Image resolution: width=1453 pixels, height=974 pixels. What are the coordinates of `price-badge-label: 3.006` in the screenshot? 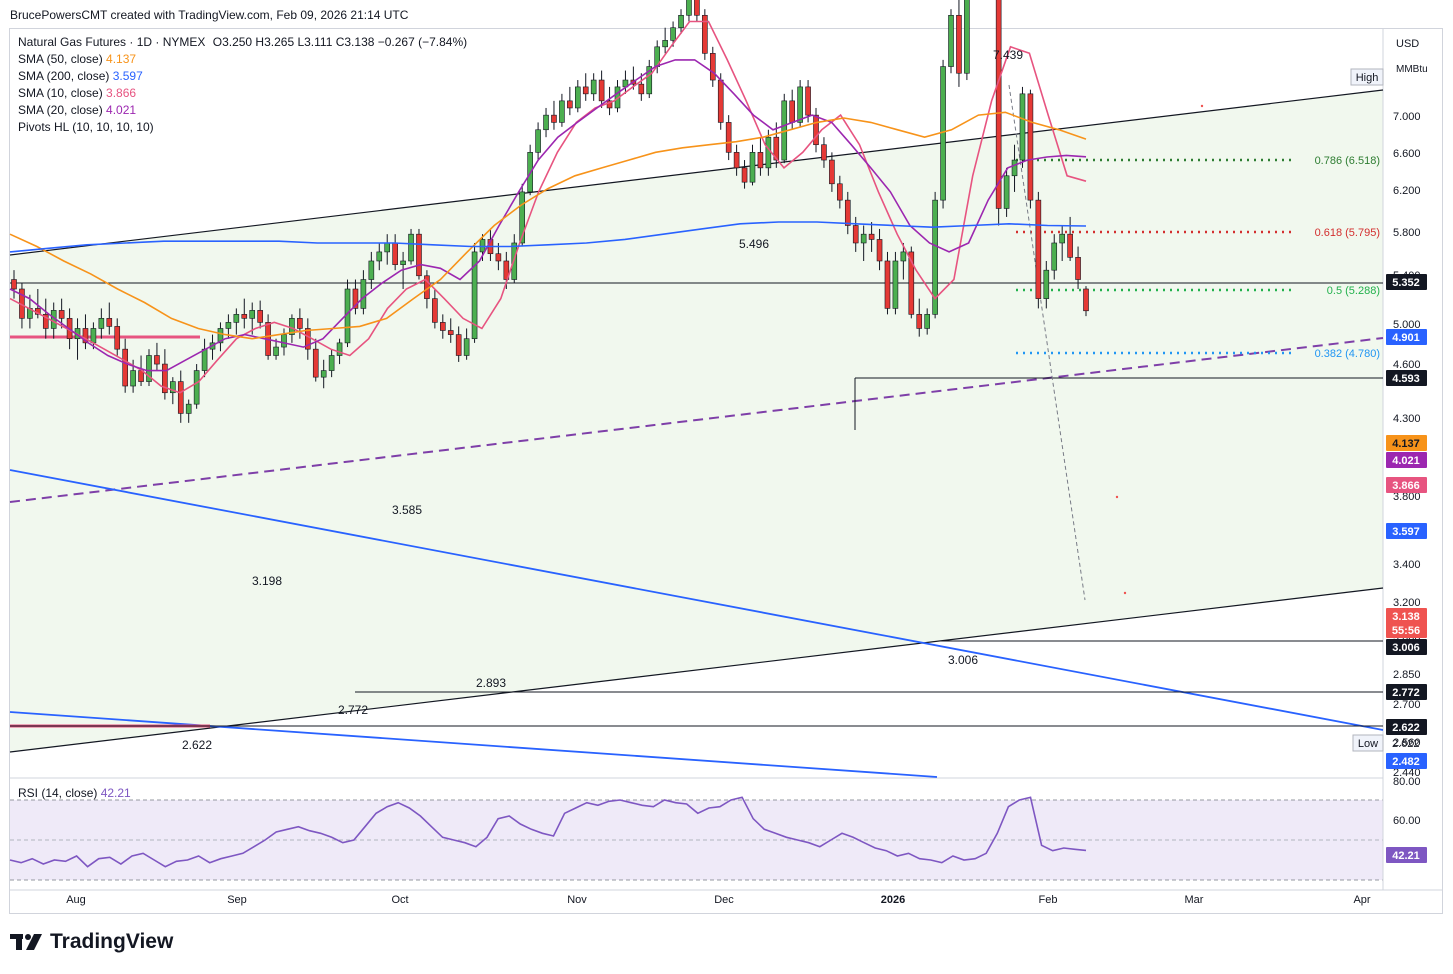 It's located at (1406, 648).